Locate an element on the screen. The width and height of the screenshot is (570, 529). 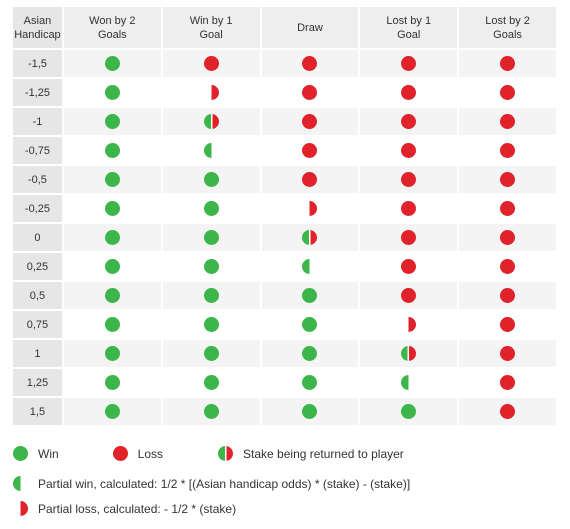
table-row: -1,5 is located at coordinates (284, 63).